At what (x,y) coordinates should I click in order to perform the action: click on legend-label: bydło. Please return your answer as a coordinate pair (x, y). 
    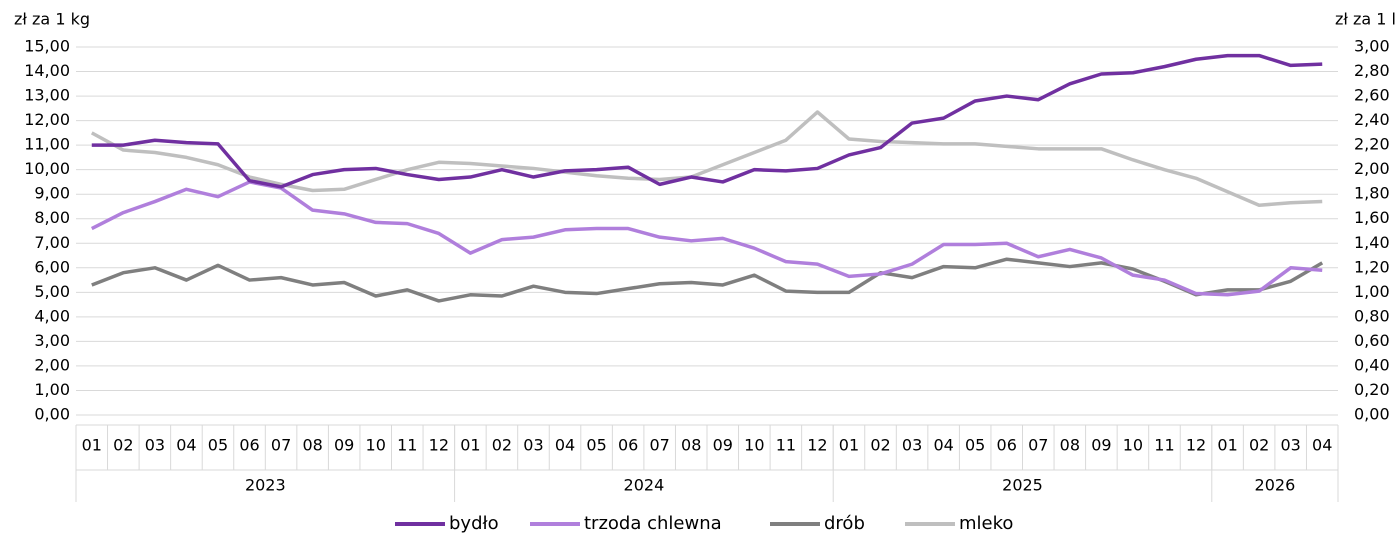
    Looking at the image, I should click on (474, 523).